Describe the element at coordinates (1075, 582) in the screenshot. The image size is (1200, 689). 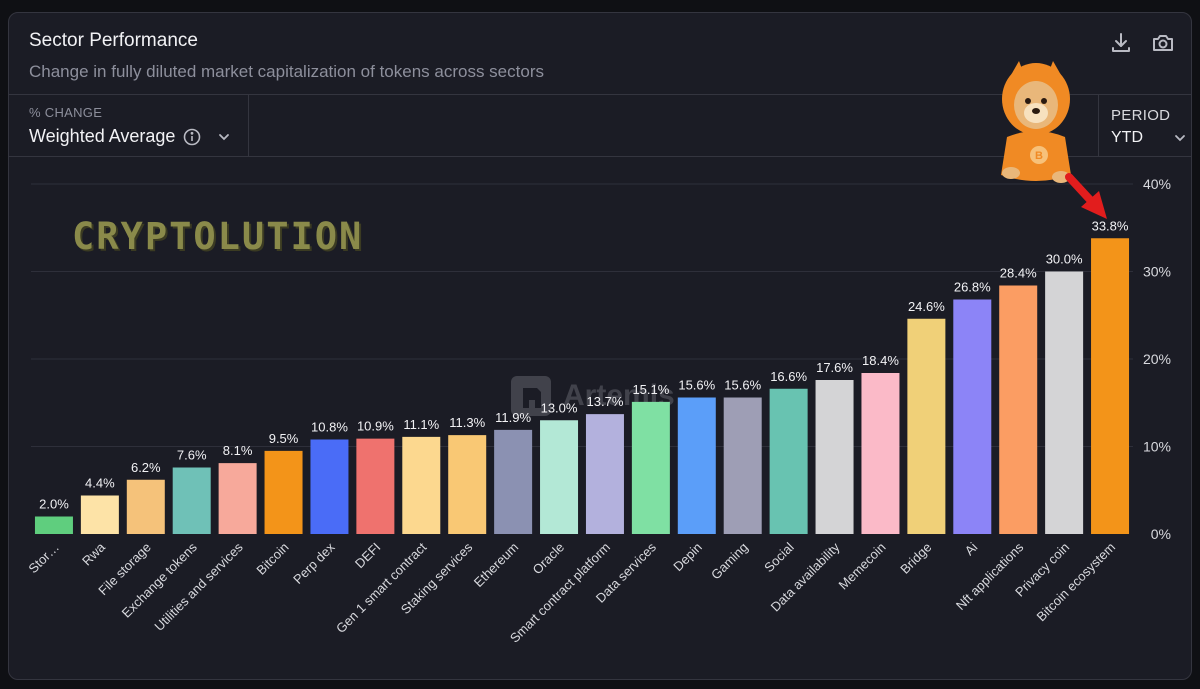
I see `x-tick-label: Bitcoin ecosystem` at that location.